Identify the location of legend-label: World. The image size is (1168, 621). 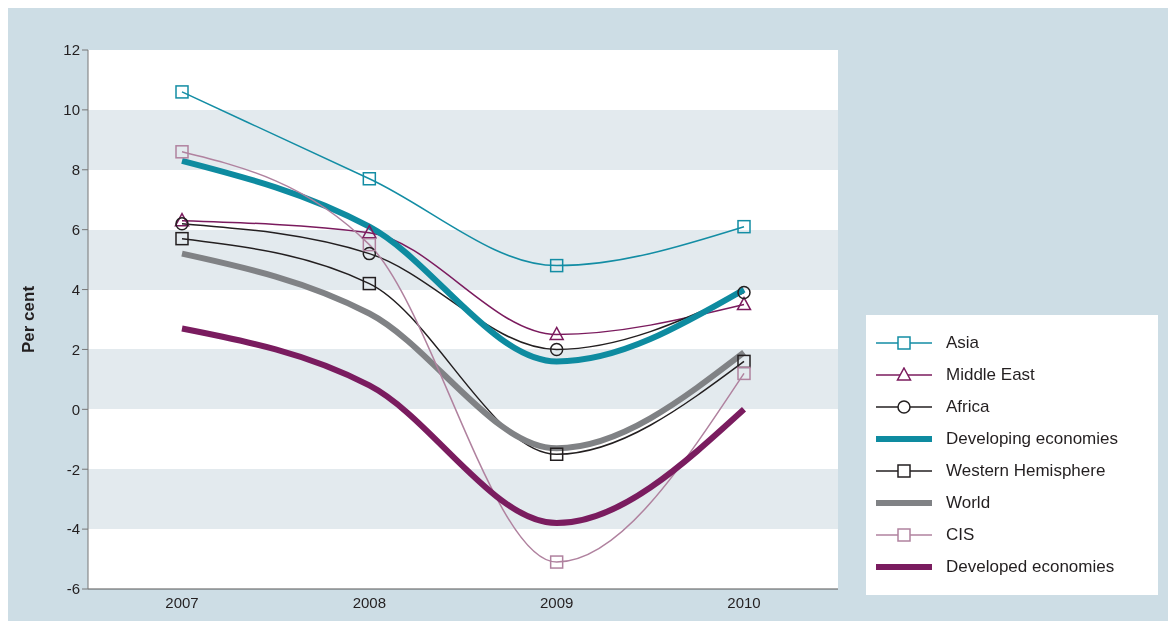
(968, 503).